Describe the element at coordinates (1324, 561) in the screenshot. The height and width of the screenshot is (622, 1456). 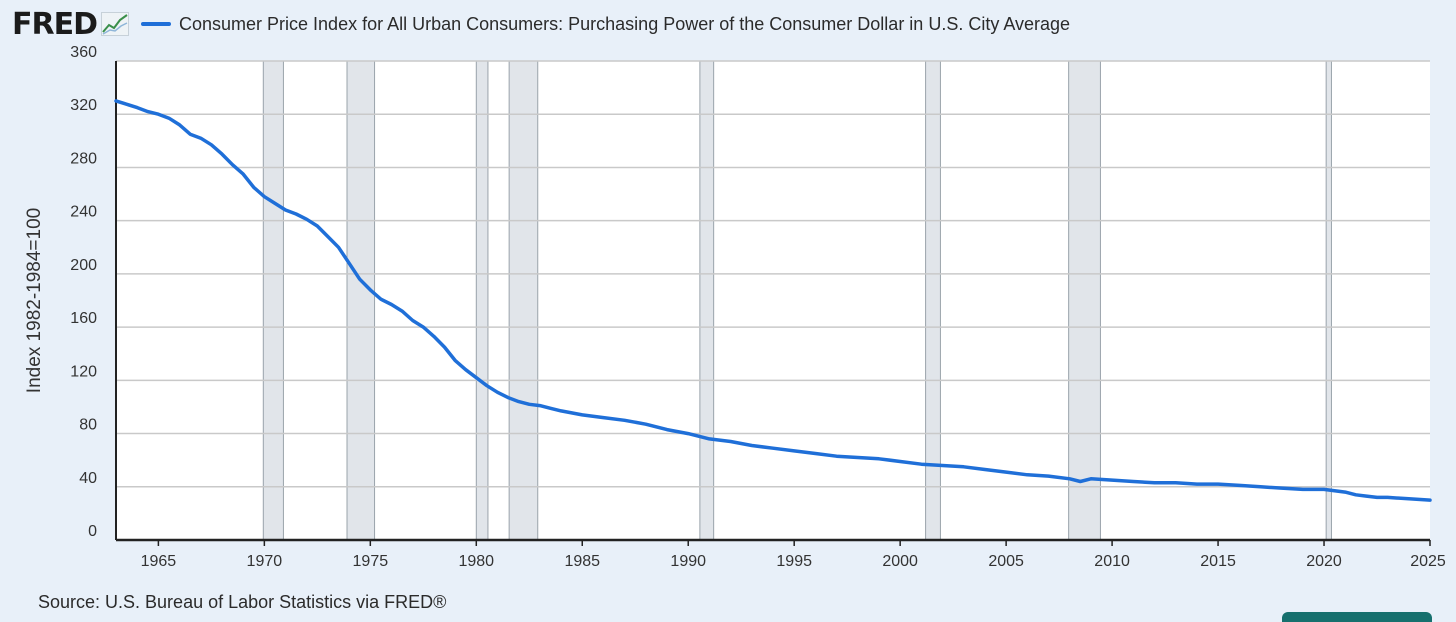
I see `x-tick-label: 2020` at that location.